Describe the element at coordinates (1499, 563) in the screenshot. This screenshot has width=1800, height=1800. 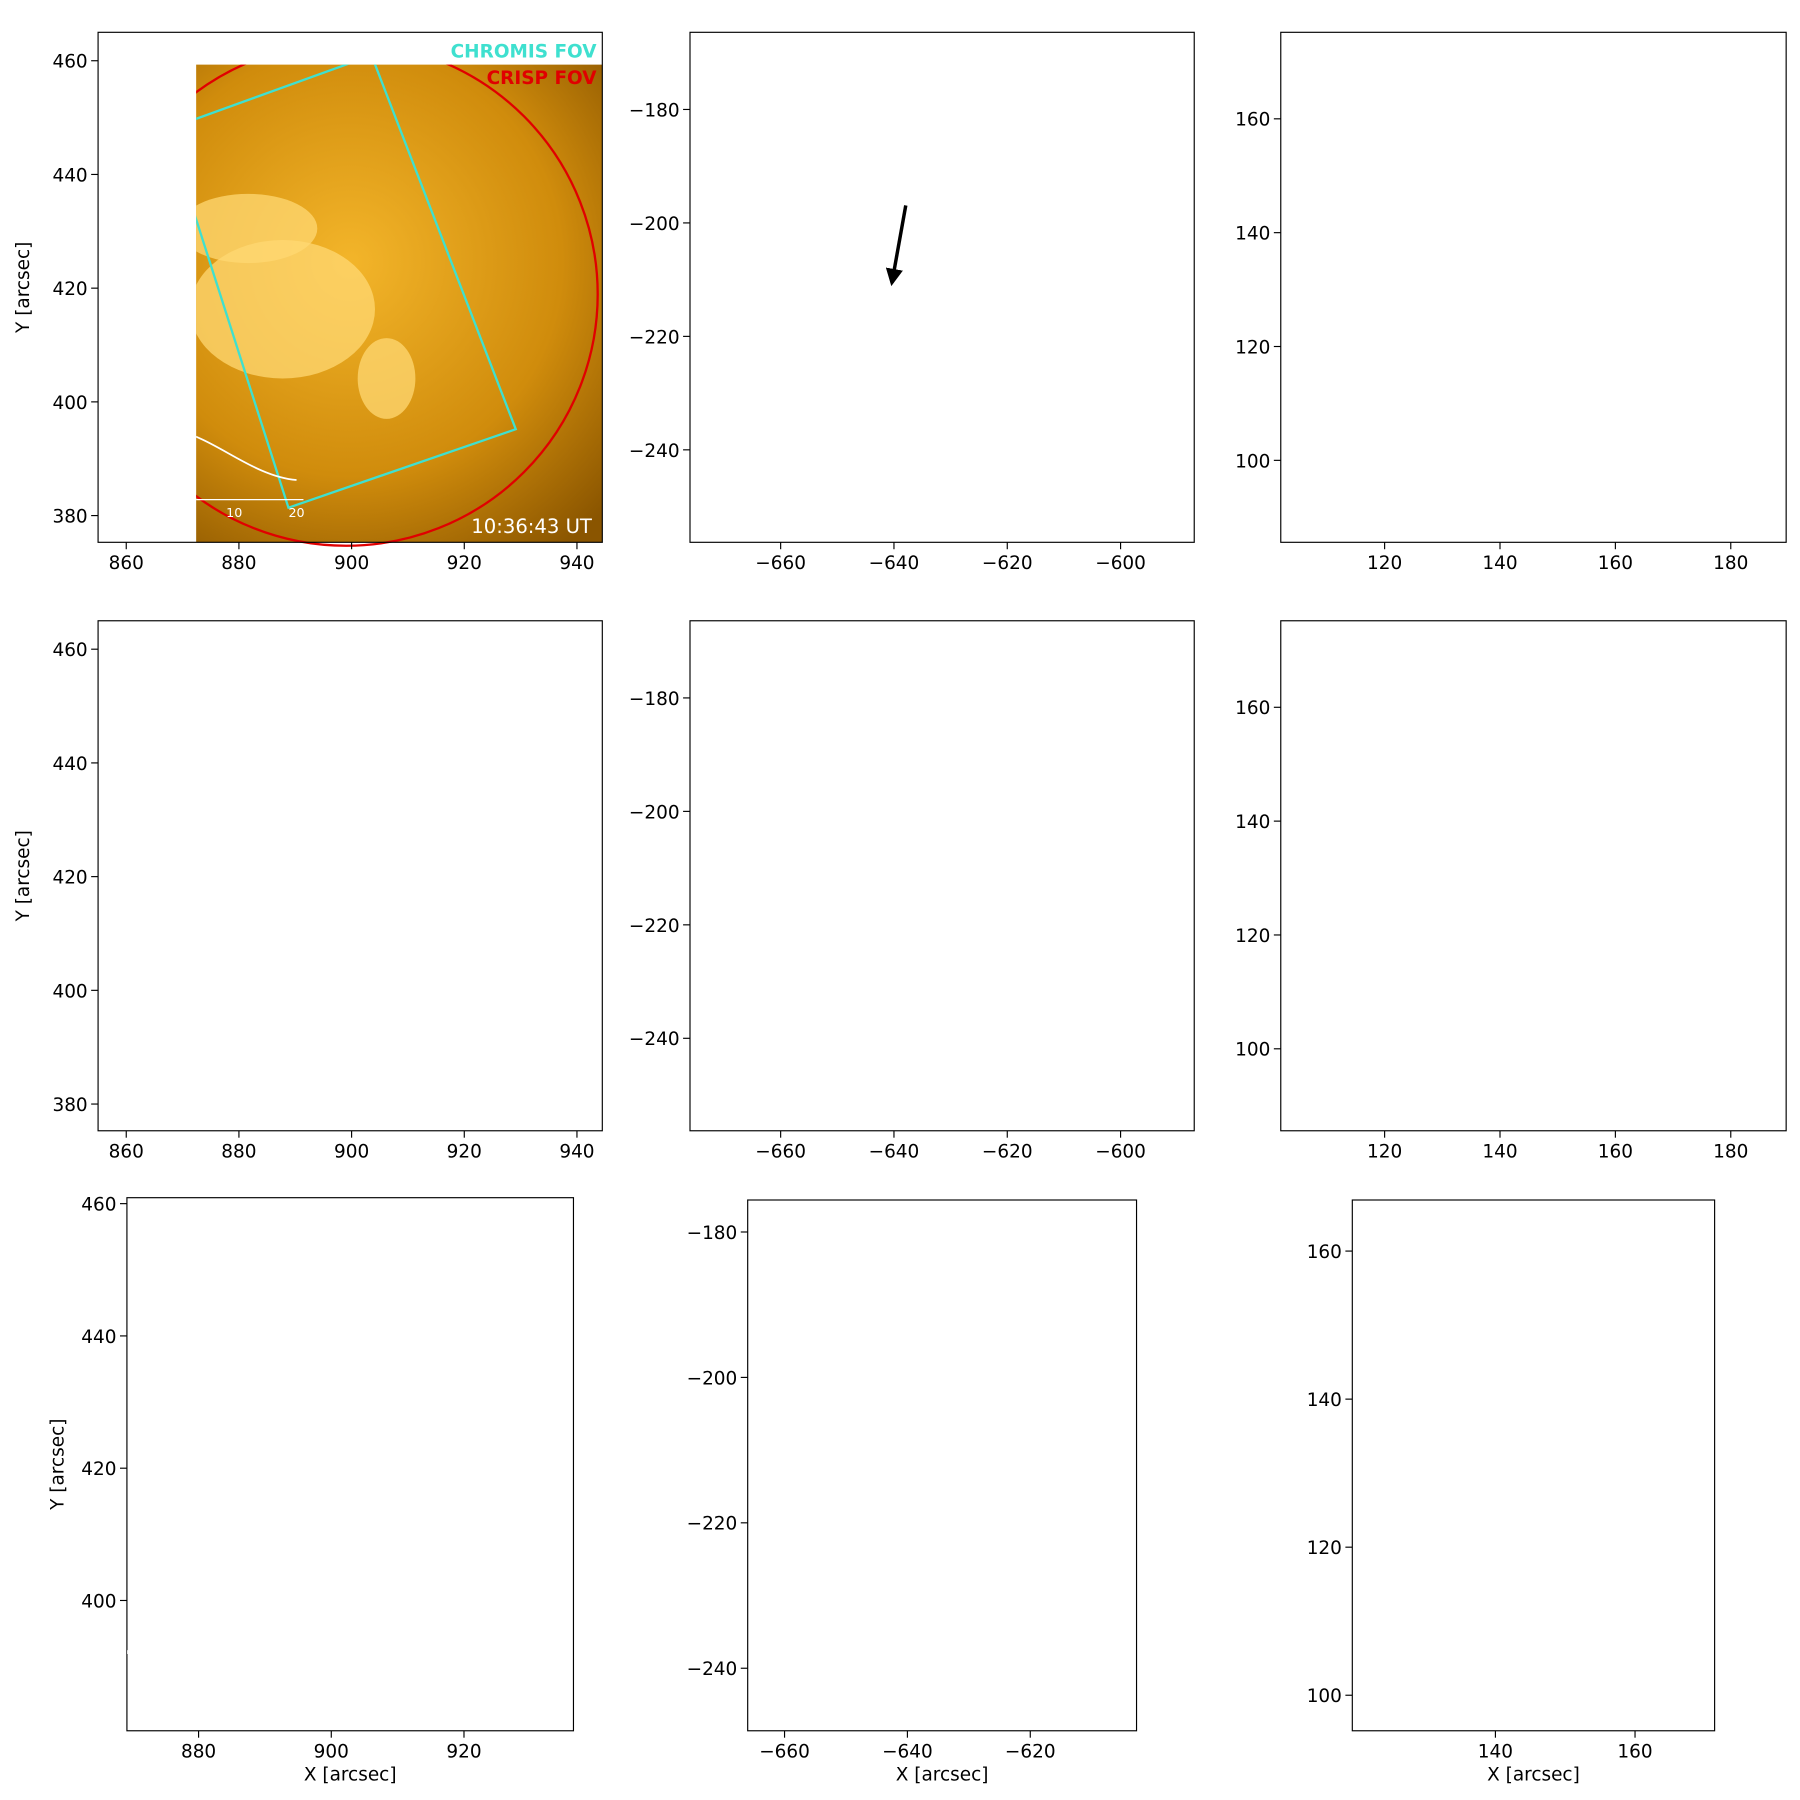
I see `x-tick-label: 140` at that location.